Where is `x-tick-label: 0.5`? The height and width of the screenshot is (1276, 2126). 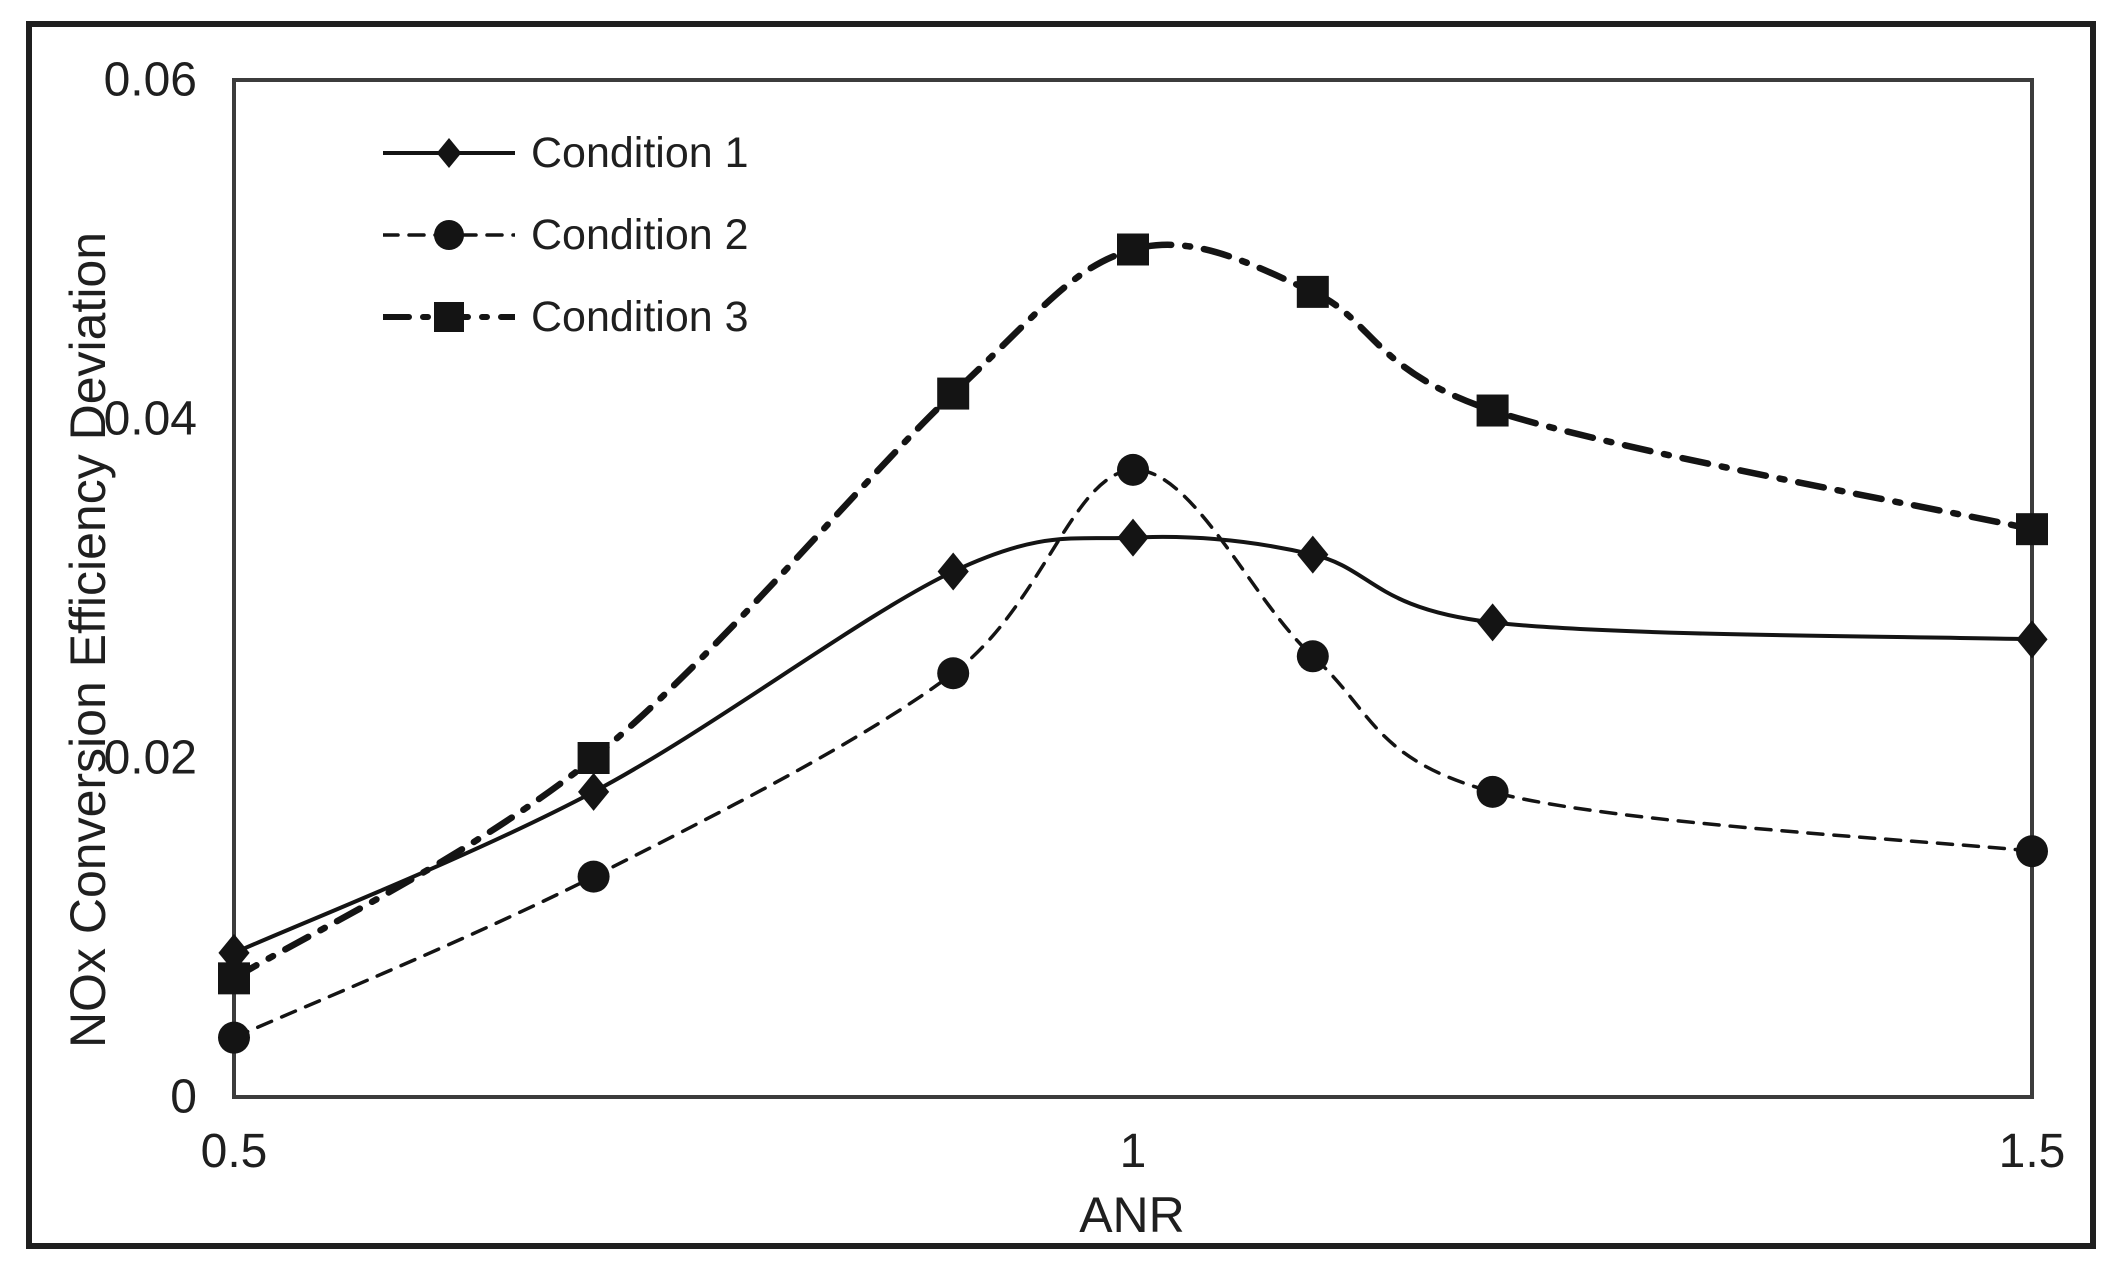 x-tick-label: 0.5 is located at coordinates (234, 1151).